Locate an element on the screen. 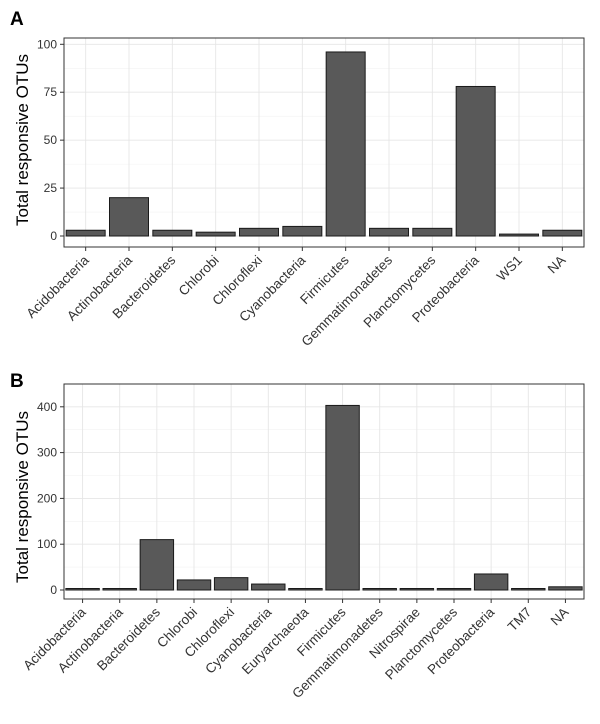 The width and height of the screenshot is (600, 724). panel-b-y-tick-label: 200 is located at coordinates (47, 498).